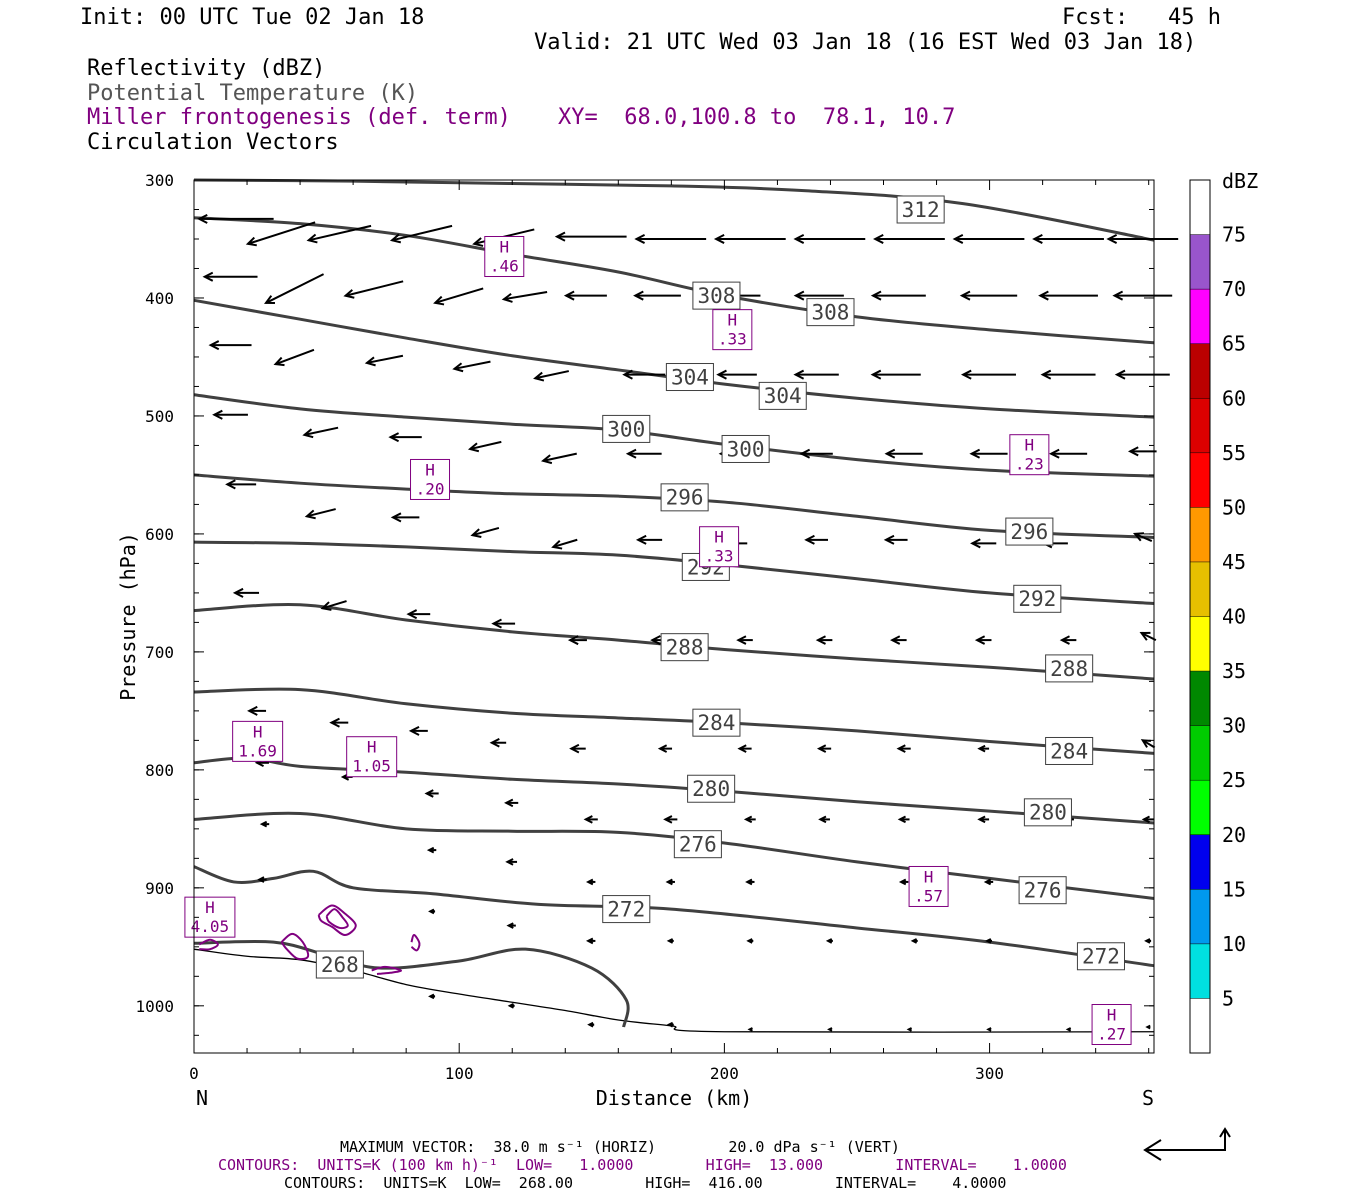 This screenshot has width=1350, height=1200. I want to click on colorbar-label: 55, so click(1234, 453).